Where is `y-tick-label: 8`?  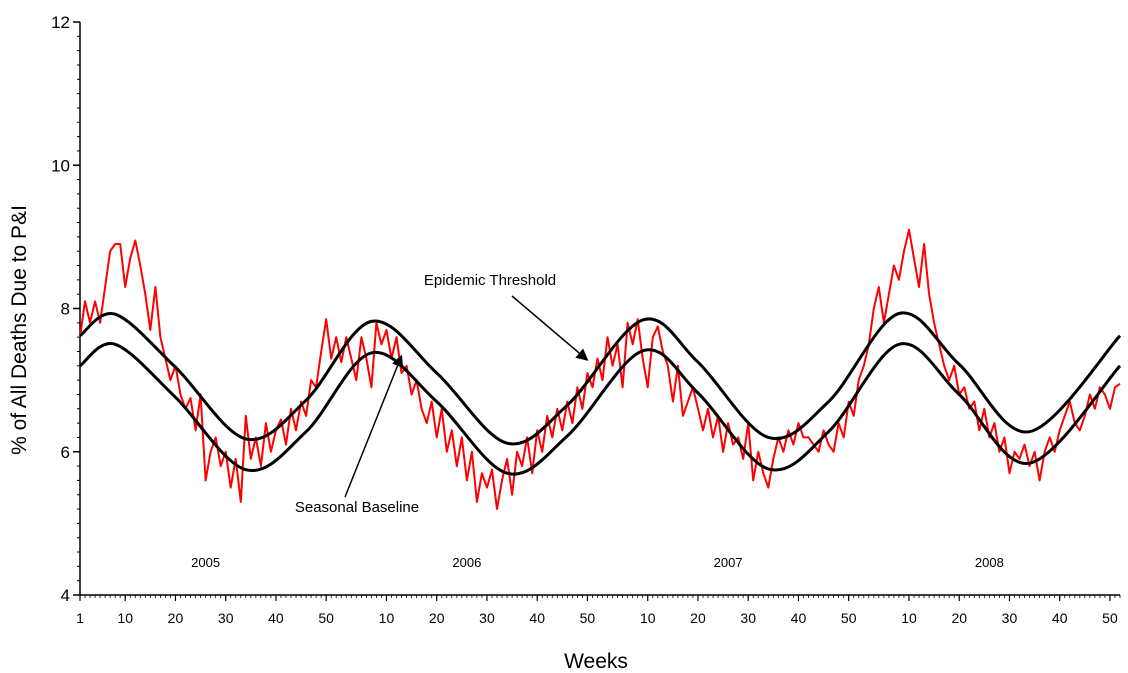
y-tick-label: 8 is located at coordinates (65, 309).